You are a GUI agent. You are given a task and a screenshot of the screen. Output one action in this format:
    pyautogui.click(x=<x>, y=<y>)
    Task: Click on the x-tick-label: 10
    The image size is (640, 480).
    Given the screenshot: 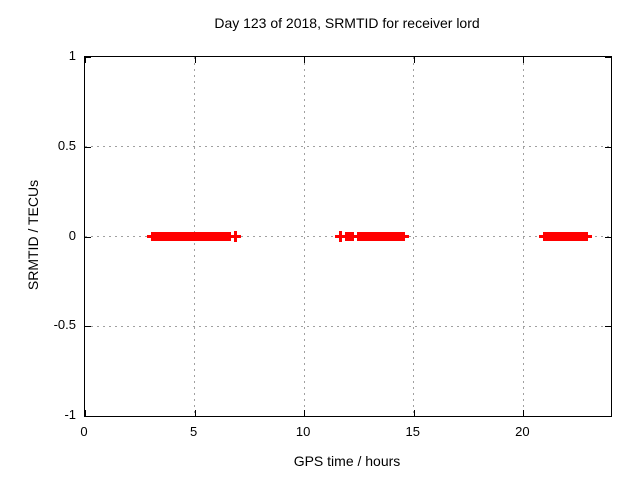 What is the action you would take?
    pyautogui.click(x=303, y=431)
    